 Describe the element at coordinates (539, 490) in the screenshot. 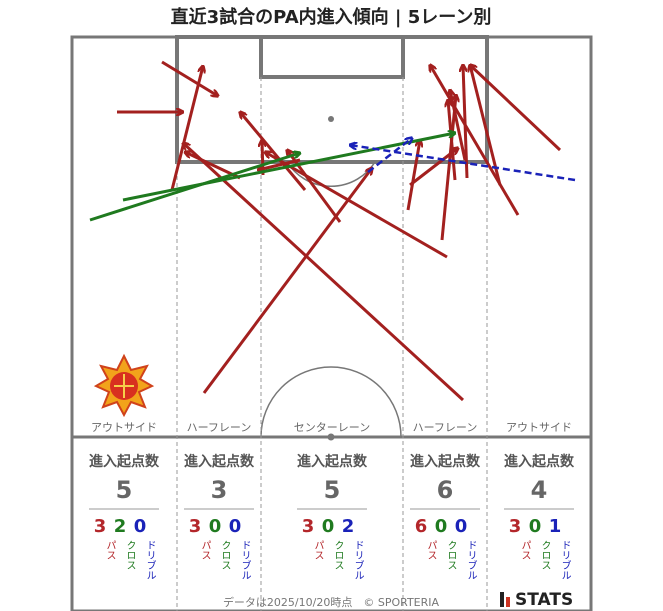

I see `lane-total: 4` at that location.